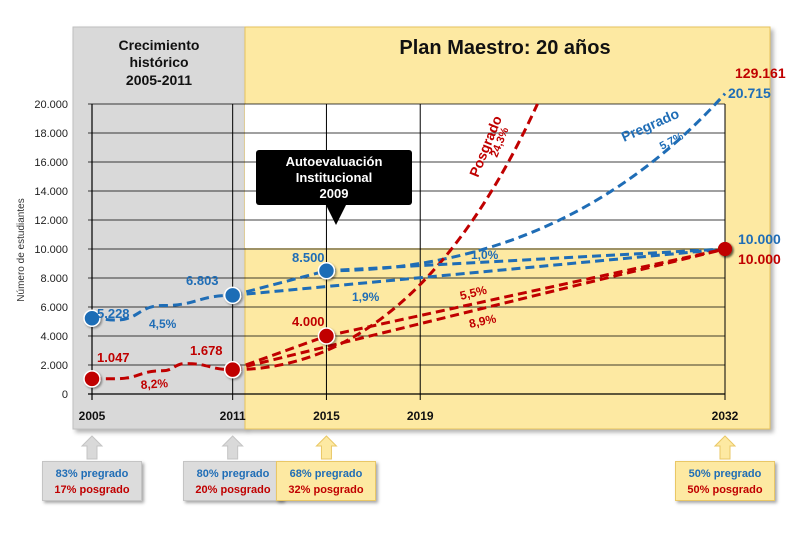  What do you see at coordinates (233, 481) in the screenshot?
I see `badge-2011: 80% pregrado 20% posgrado` at bounding box center [233, 481].